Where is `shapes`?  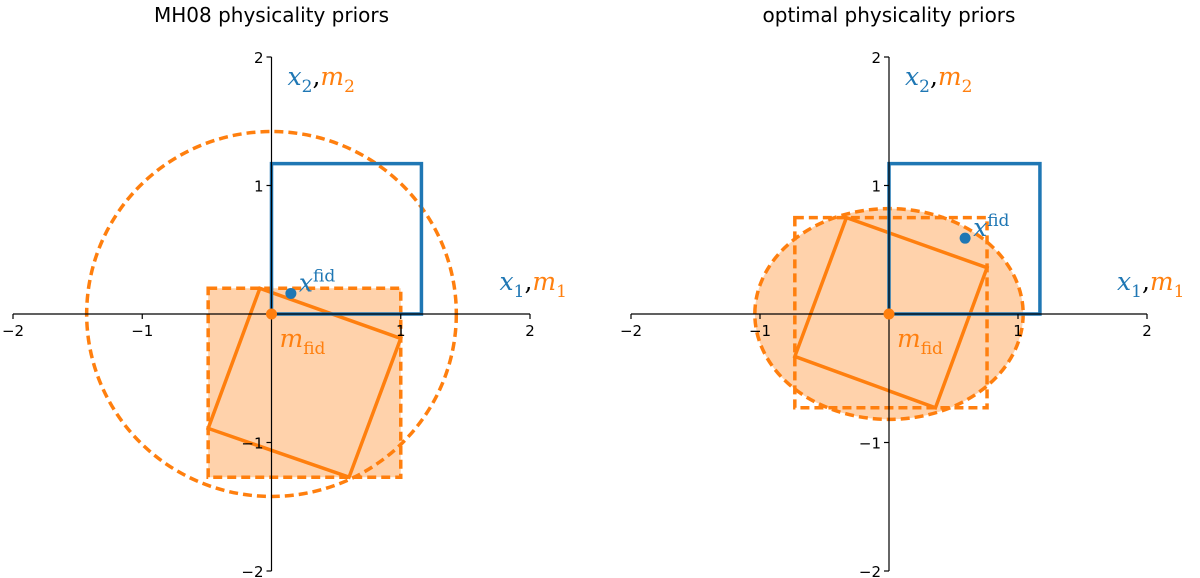
shapes is located at coordinates (897, 291).